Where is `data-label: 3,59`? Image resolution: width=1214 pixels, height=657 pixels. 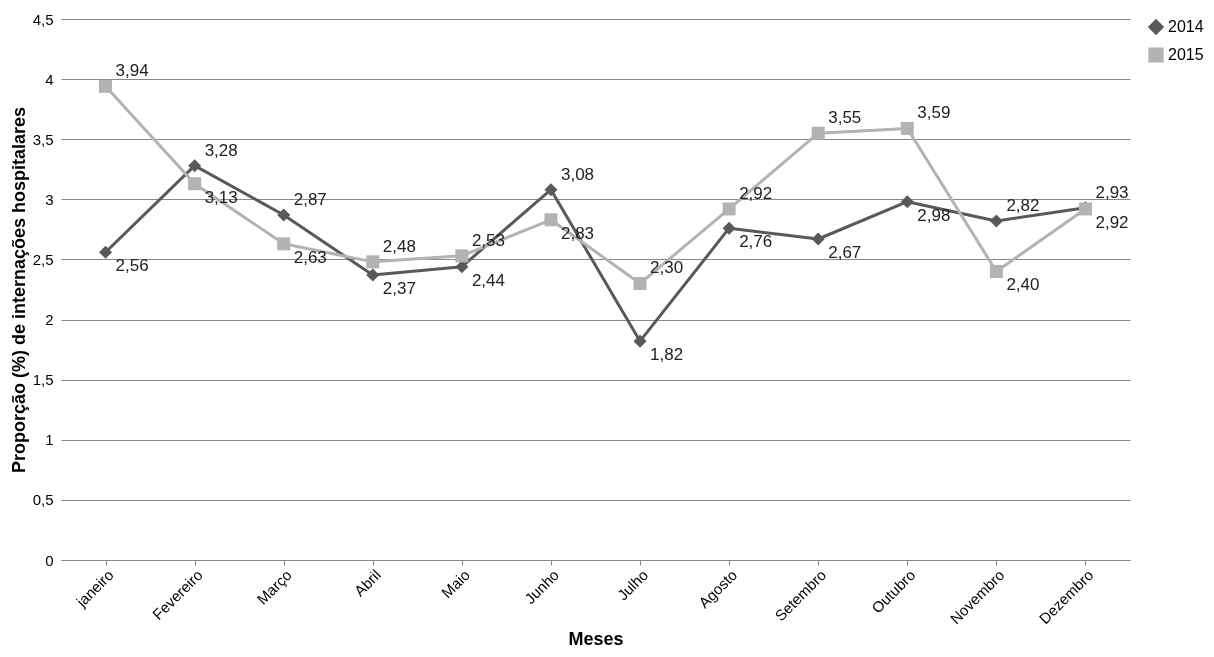
data-label: 3,59 is located at coordinates (934, 113).